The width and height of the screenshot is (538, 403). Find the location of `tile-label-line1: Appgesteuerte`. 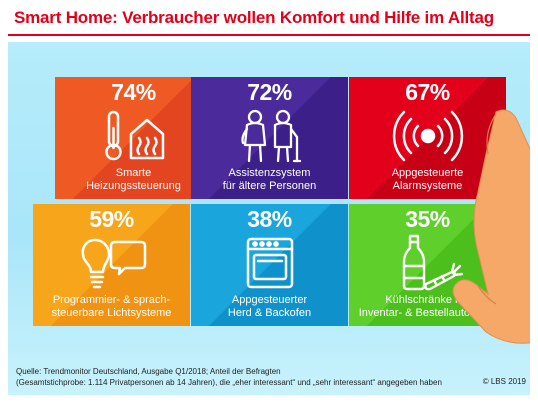

tile-label-line1: Appgesteuerte is located at coordinates (427, 173).